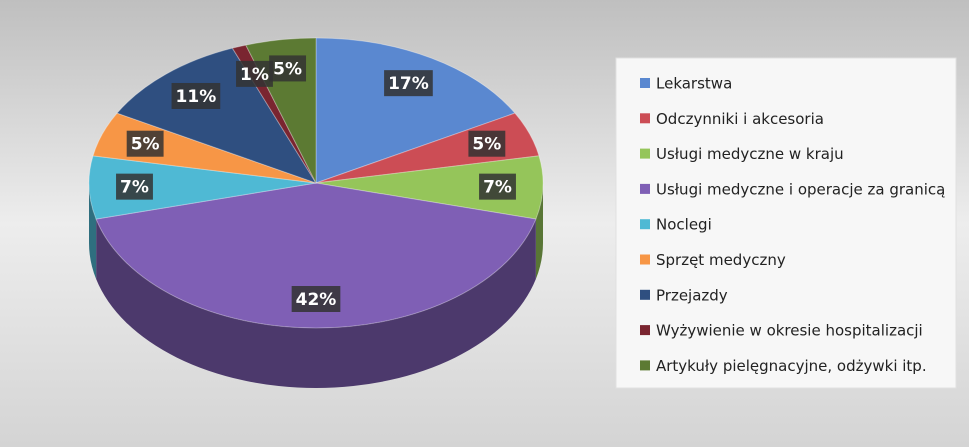 Image resolution: width=969 pixels, height=447 pixels. What do you see at coordinates (692, 295) in the screenshot?
I see `legend-label: Przejazdy` at bounding box center [692, 295].